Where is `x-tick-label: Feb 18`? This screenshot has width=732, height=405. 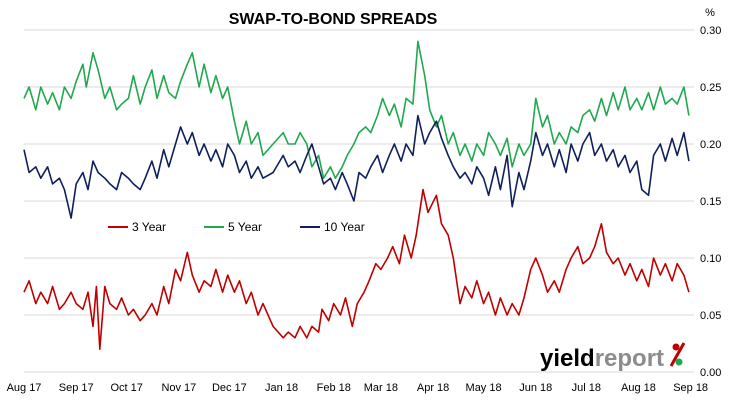 x-tick-label: Feb 18 is located at coordinates (334, 388).